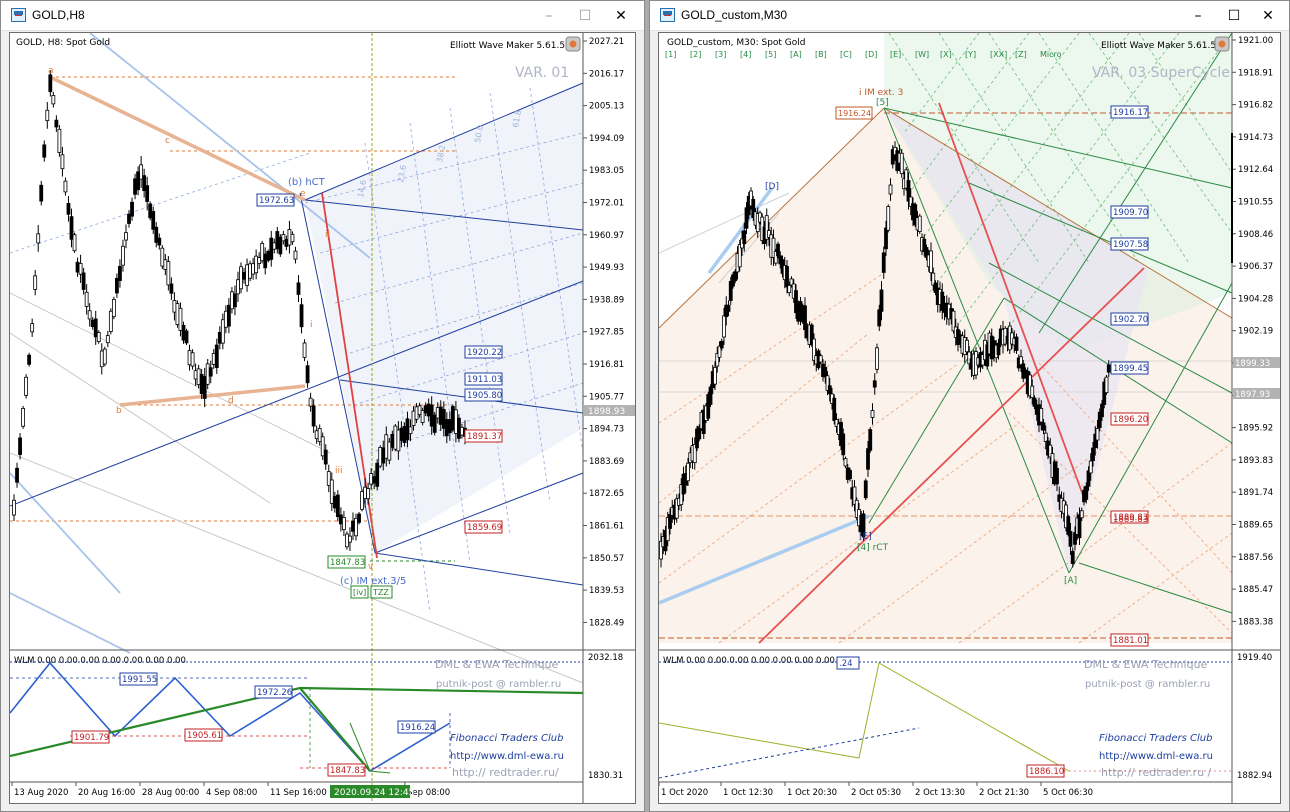  Describe the element at coordinates (873, 548) in the screenshot. I see `wave-label-4-rct: [4] rCT` at that location.